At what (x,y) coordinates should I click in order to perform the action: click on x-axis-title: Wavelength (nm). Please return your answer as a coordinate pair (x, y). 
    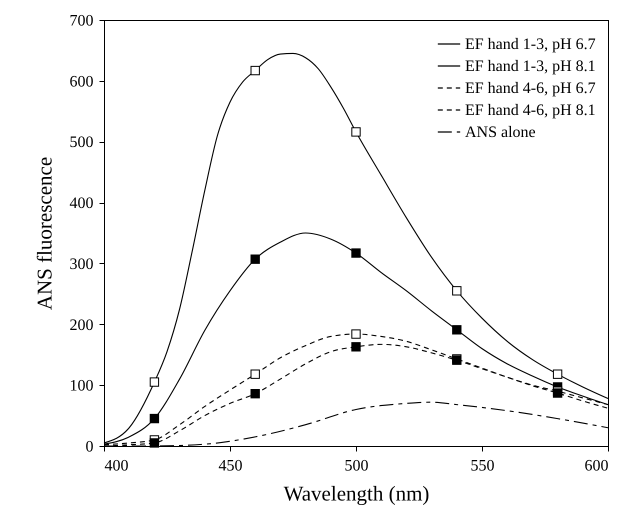
    Looking at the image, I should click on (357, 494).